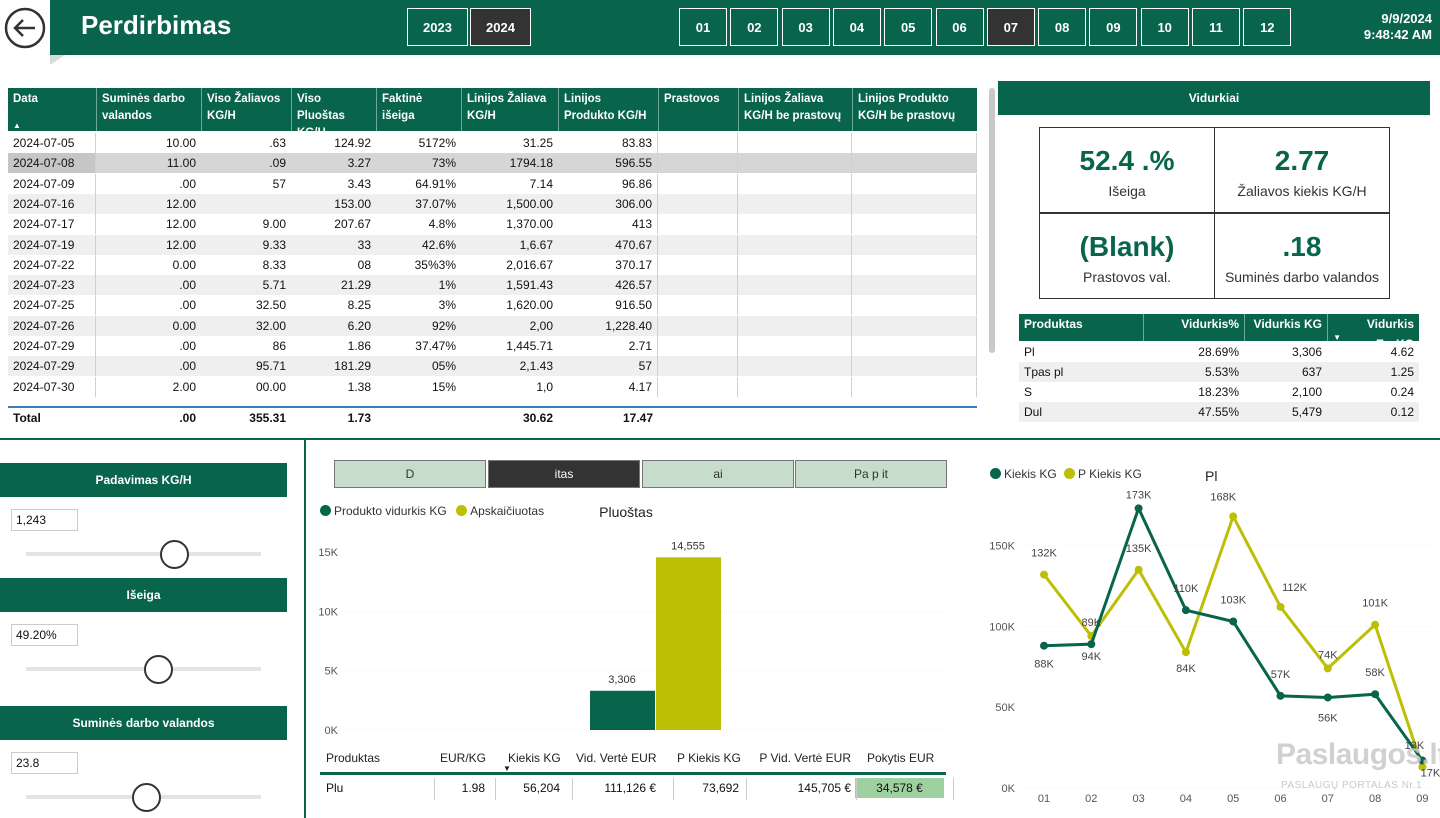  What do you see at coordinates (718, 474) in the screenshot?
I see `product-tab: ai` at bounding box center [718, 474].